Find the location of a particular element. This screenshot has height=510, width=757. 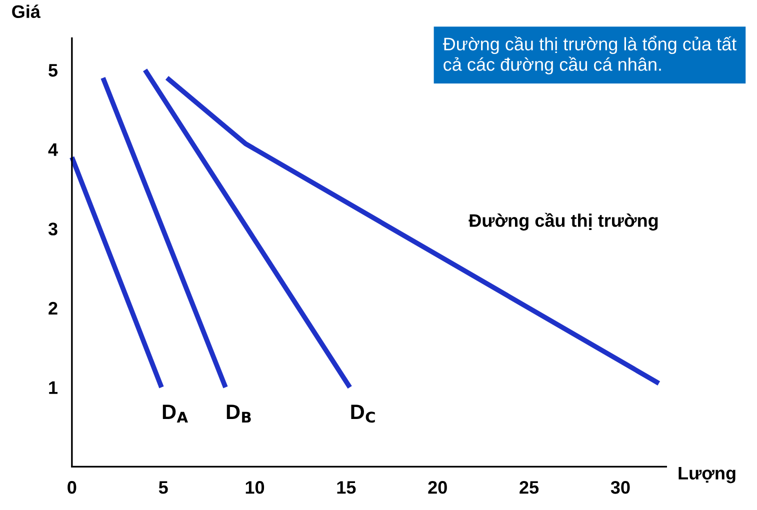

x-tick-label: 20 is located at coordinates (437, 487).